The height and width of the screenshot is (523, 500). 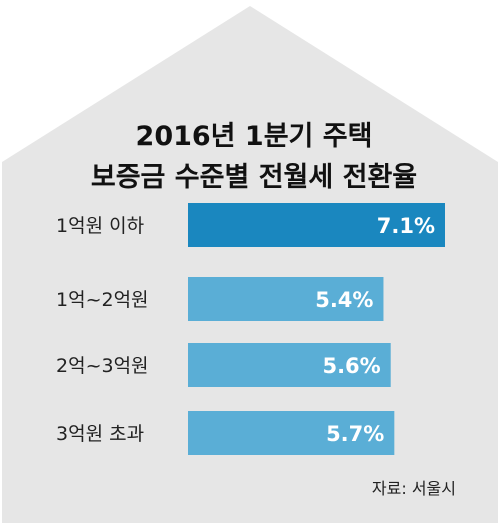 I want to click on category-label: 1억원 이하, so click(x=100, y=226).